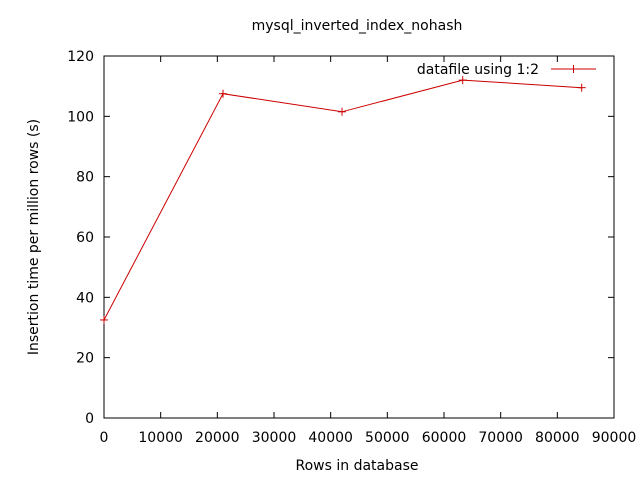  What do you see at coordinates (500, 438) in the screenshot?
I see `x-tick-label: 70000` at bounding box center [500, 438].